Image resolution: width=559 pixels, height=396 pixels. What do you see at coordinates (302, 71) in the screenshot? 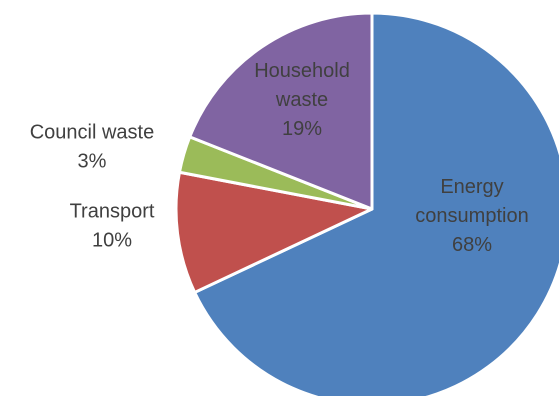
I see `slice-category-label: Household` at bounding box center [302, 71].